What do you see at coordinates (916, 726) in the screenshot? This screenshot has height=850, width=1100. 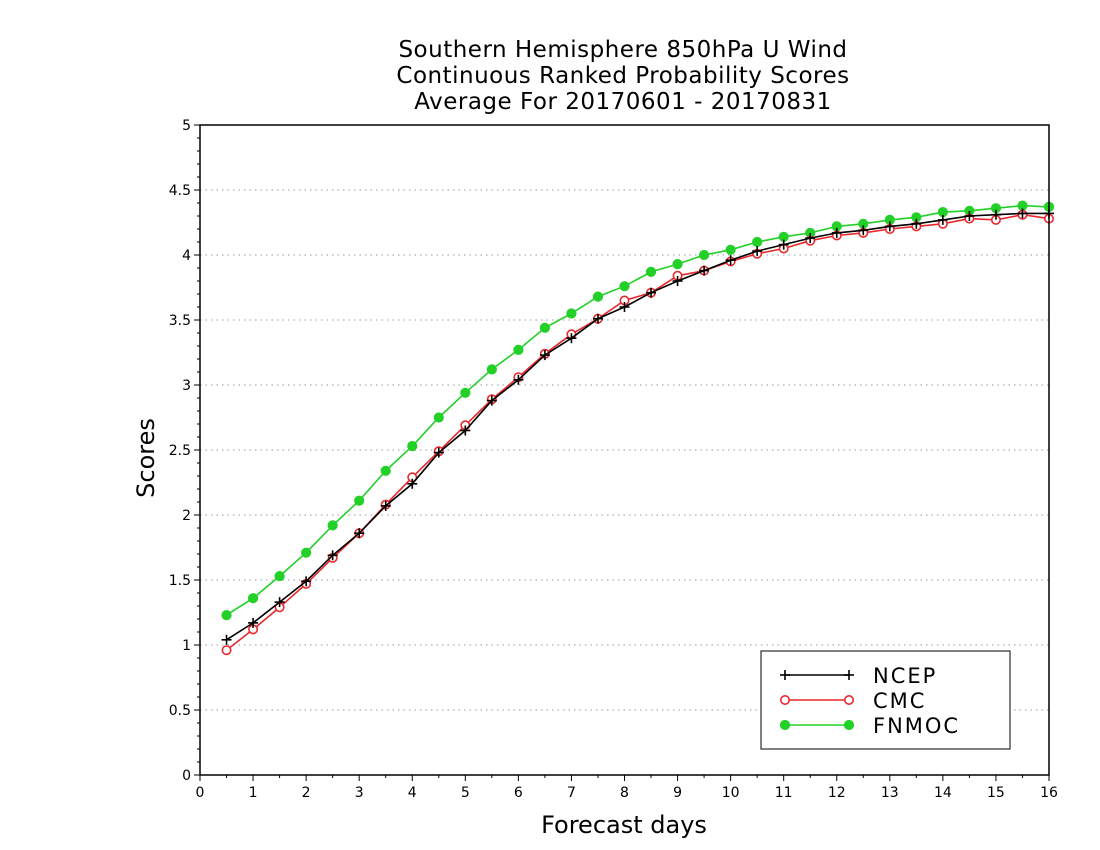 I see `legend-label-fnmoc: FNMOC` at bounding box center [916, 726].